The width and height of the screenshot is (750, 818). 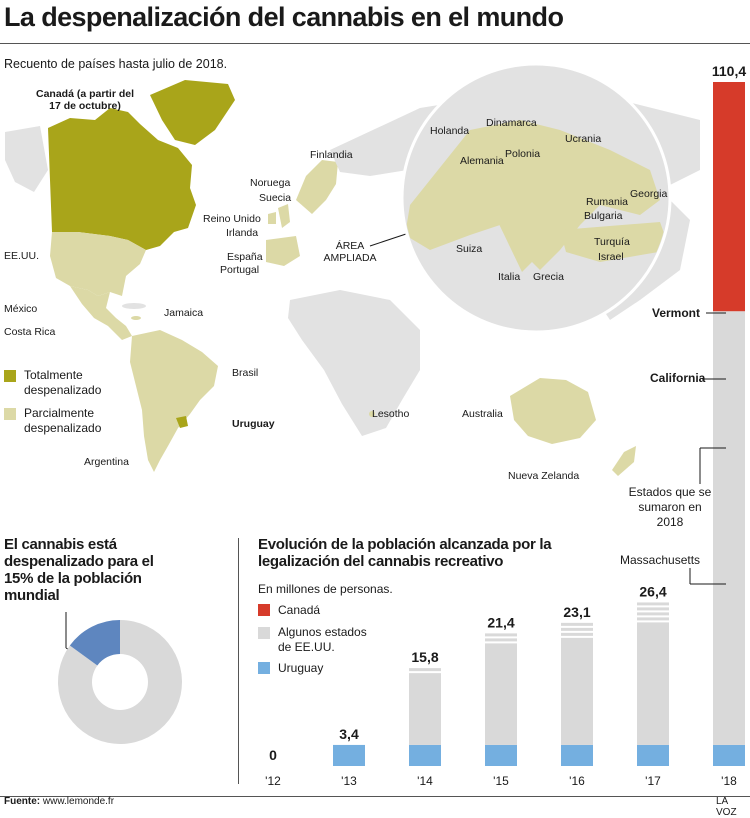 I want to click on ireland-shape, so click(x=272, y=218).